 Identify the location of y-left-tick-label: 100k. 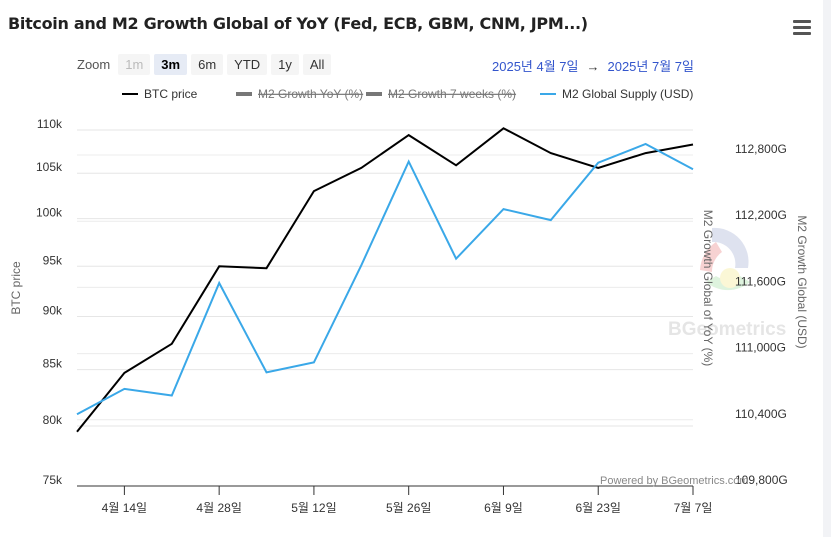
(49, 213).